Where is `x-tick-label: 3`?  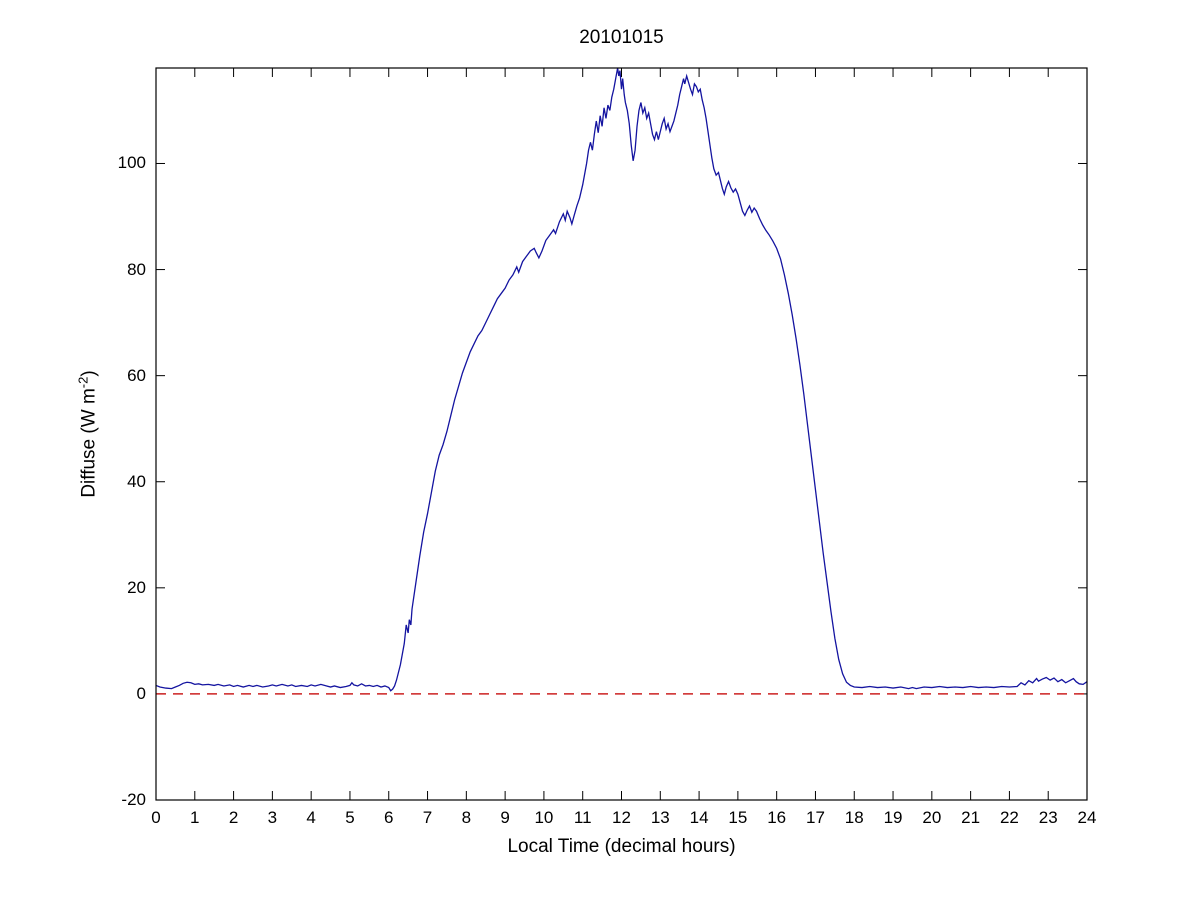
x-tick-label: 3 is located at coordinates (272, 817).